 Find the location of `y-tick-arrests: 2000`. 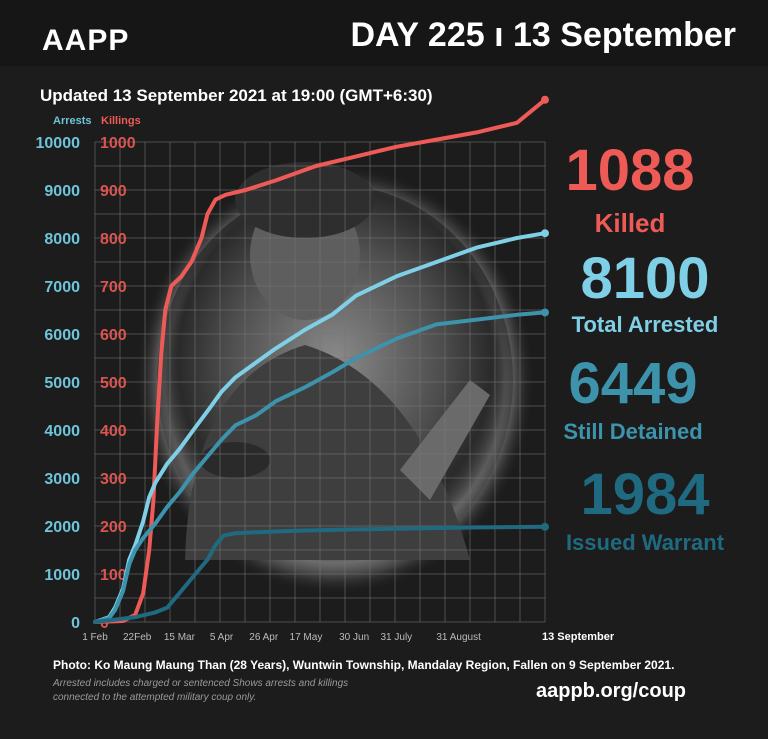

y-tick-arrests: 2000 is located at coordinates (62, 527).